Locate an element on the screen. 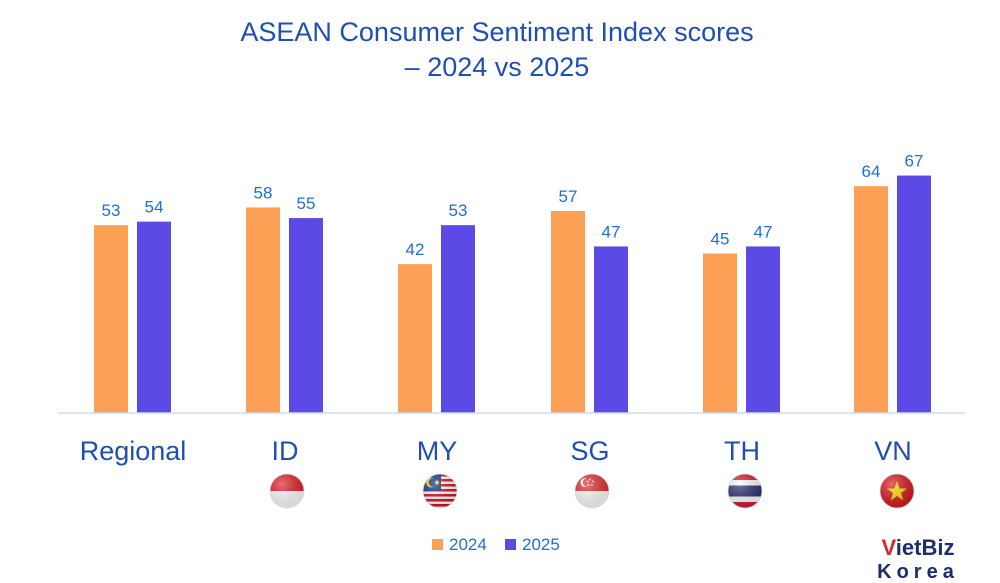 The image size is (1000, 583). value-label-vn-2025: 67 is located at coordinates (914, 161).